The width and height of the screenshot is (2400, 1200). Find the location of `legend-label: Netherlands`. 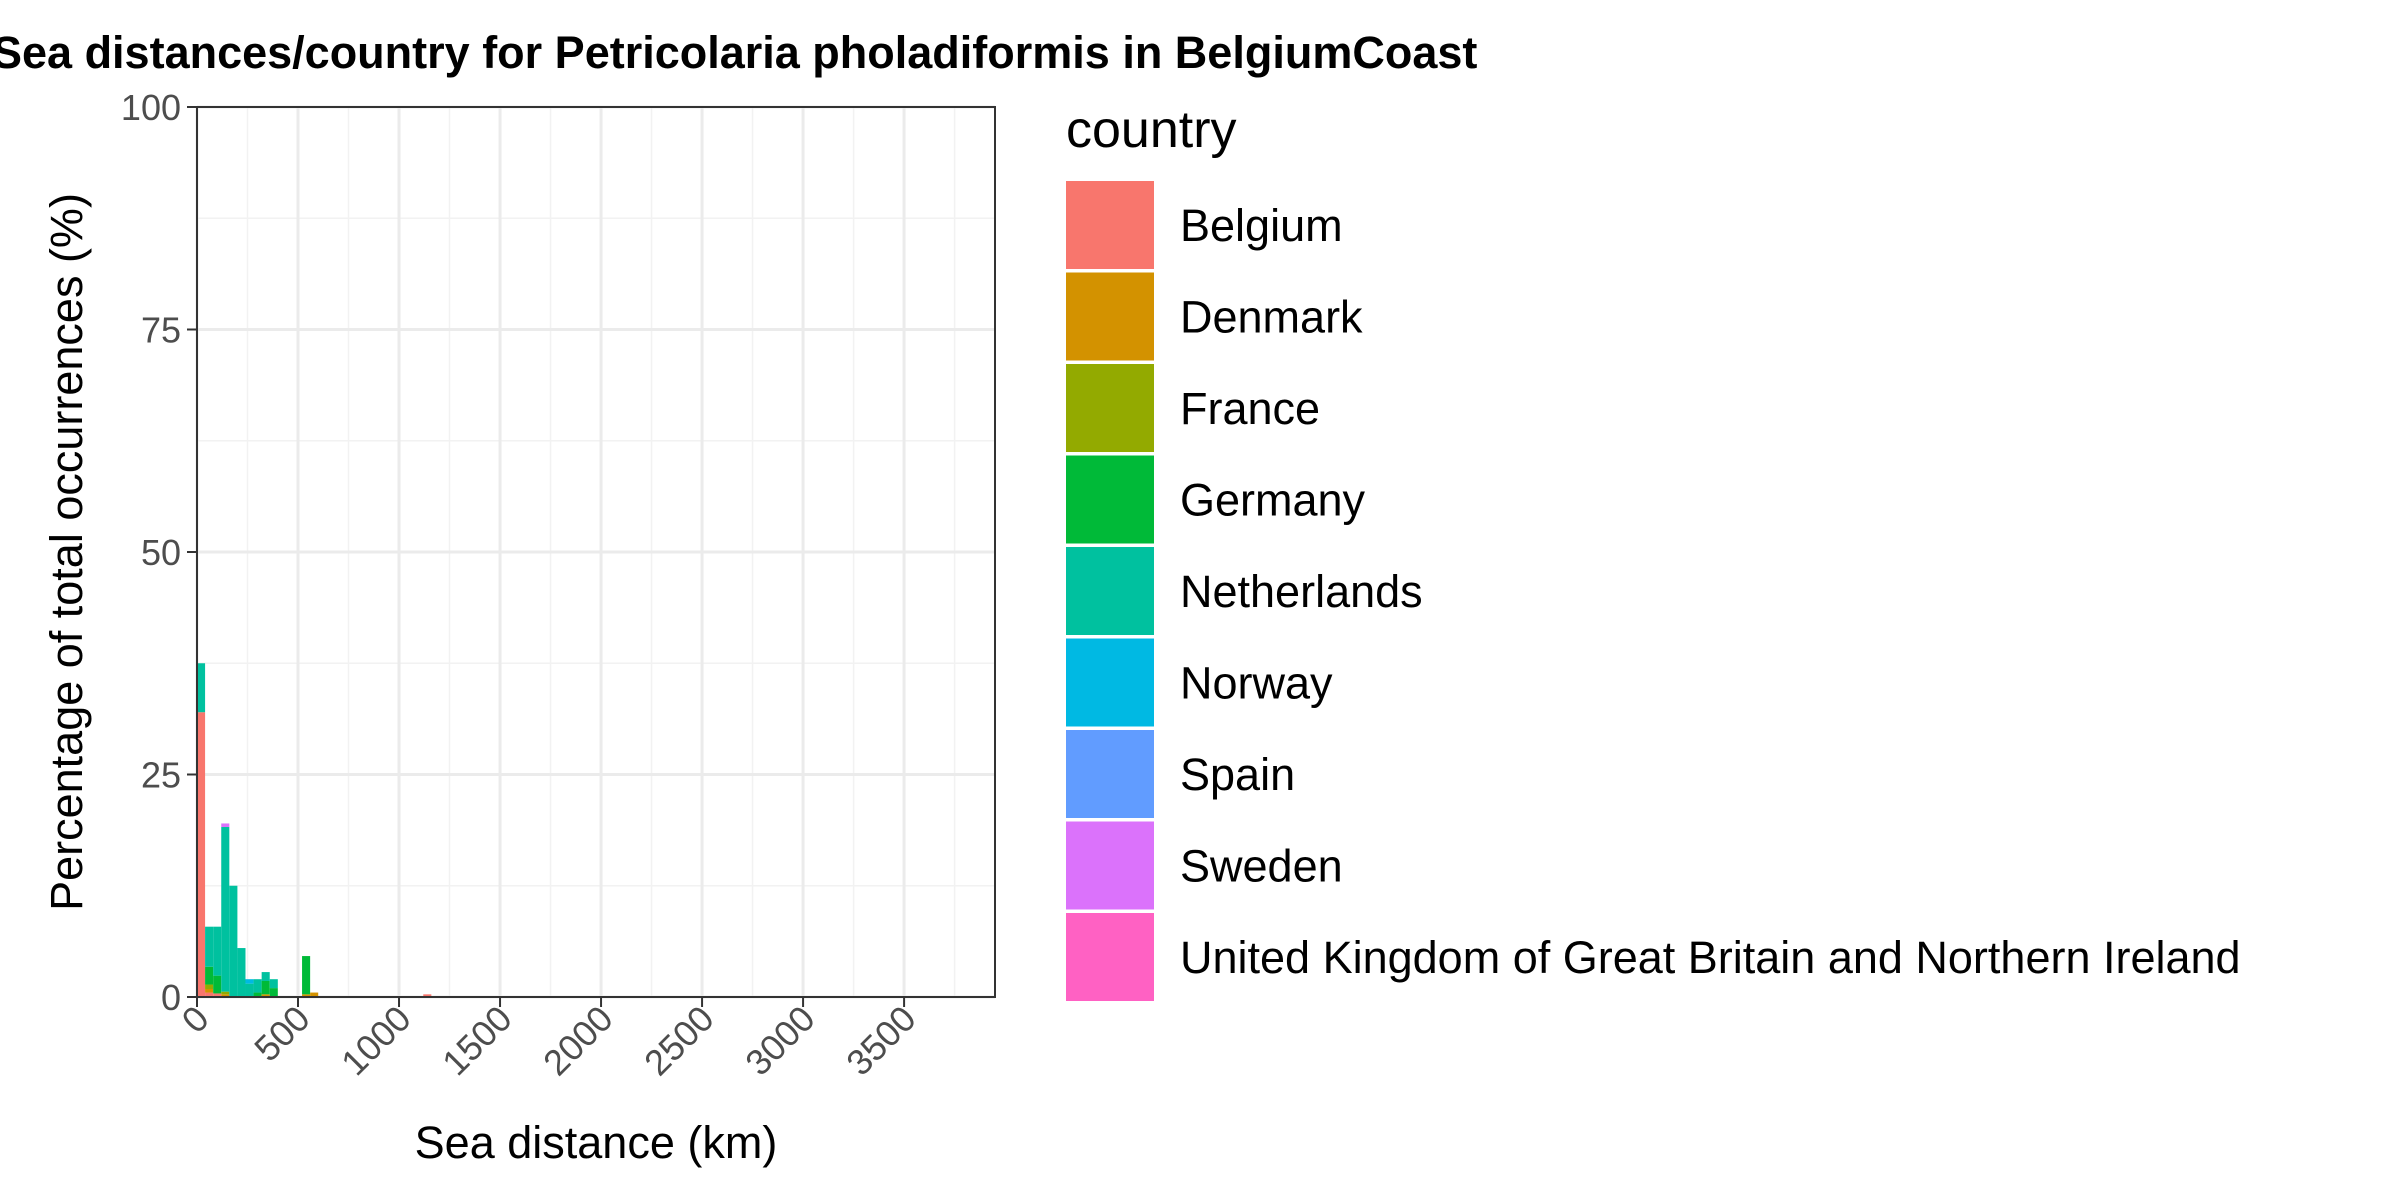

legend-label: Netherlands is located at coordinates (1301, 591).